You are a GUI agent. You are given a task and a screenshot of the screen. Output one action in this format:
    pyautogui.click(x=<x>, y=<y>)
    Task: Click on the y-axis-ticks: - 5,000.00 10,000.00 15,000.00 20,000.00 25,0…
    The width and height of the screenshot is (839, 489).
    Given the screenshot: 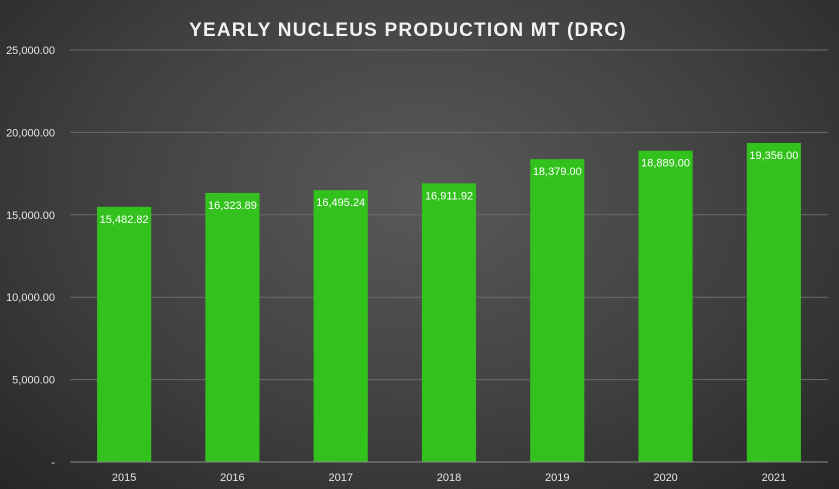 What is the action you would take?
    pyautogui.click(x=30, y=257)
    